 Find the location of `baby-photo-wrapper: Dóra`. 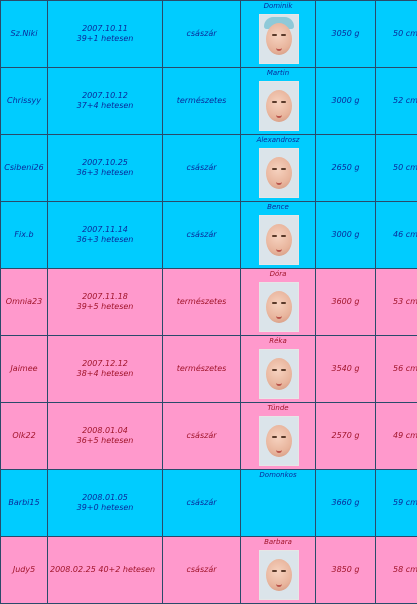

baby-photo-wrapper: Dóra is located at coordinates (278, 302).